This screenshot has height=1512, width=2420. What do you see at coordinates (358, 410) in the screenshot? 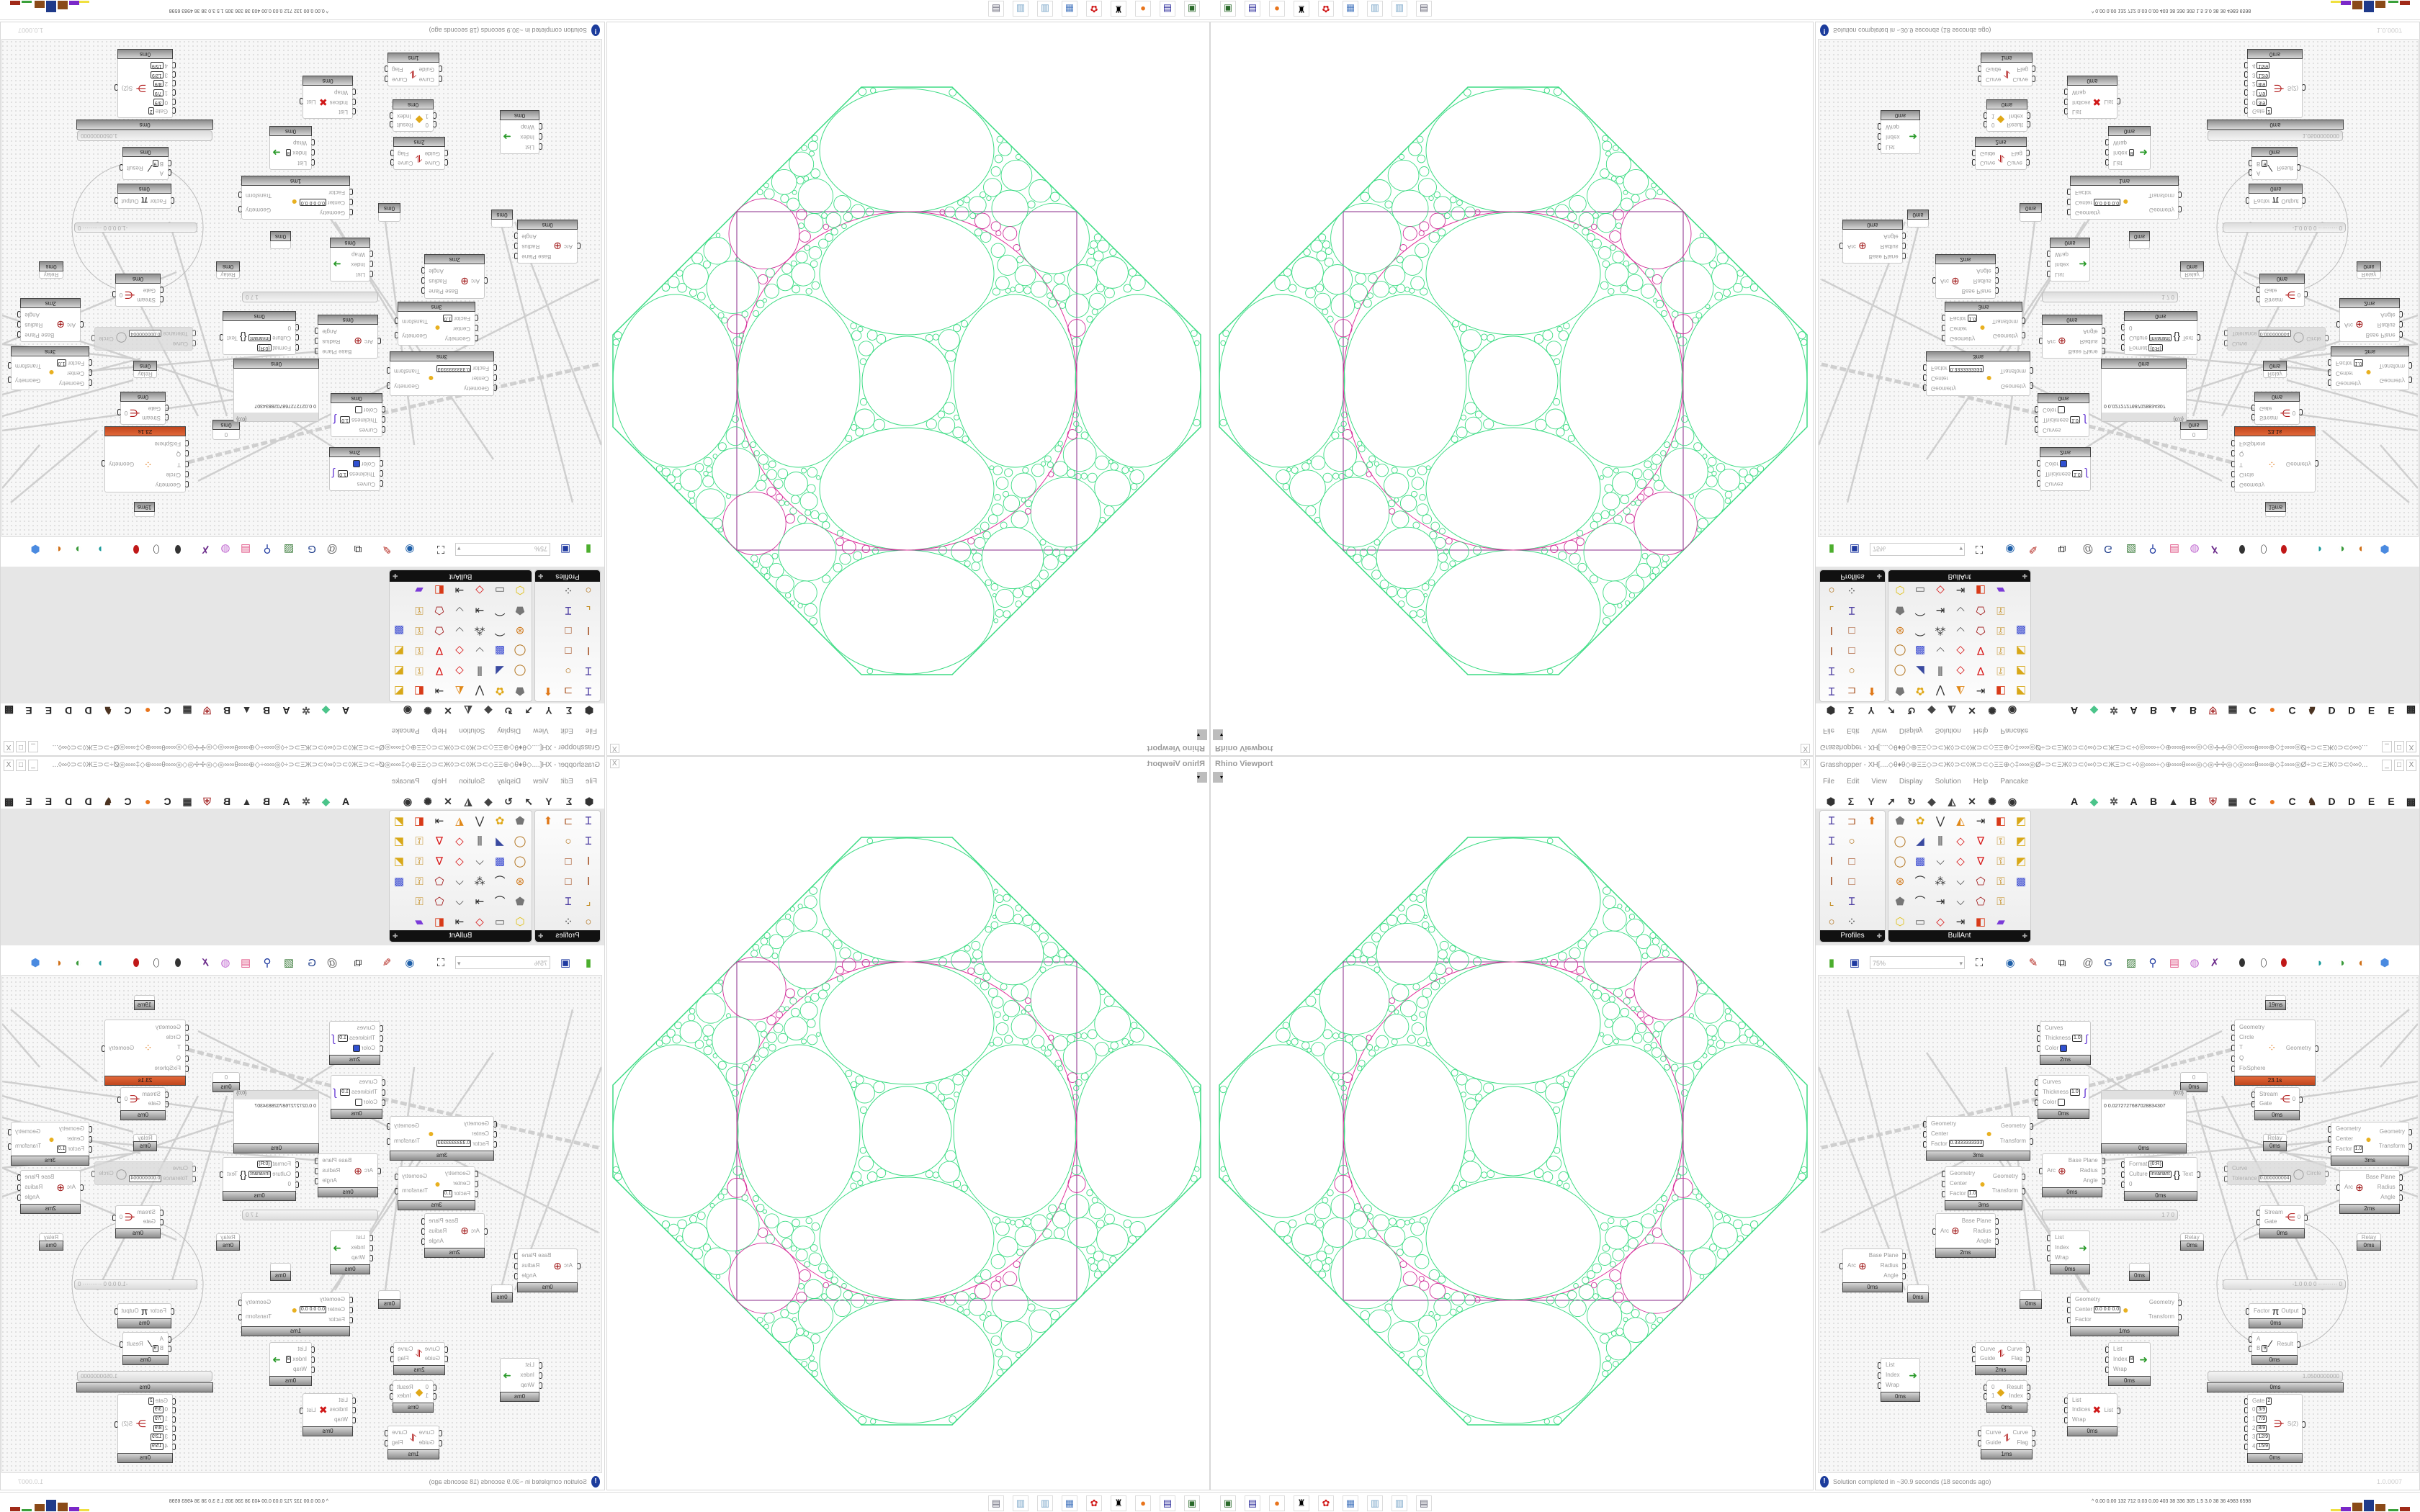
I see `color-swatch` at bounding box center [358, 410].